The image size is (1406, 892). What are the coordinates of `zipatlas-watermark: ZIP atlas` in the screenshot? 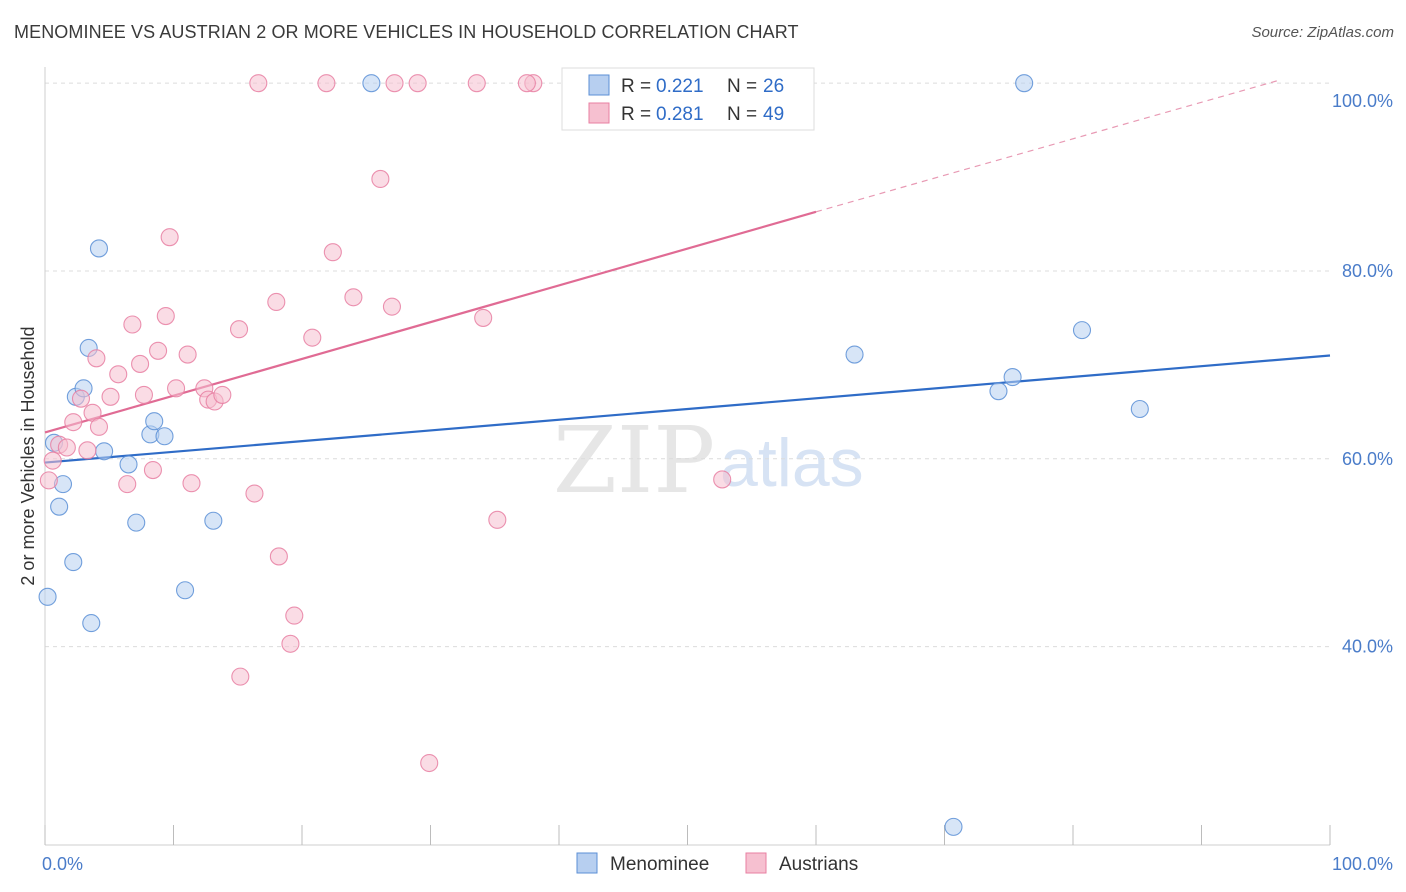 It's located at (708, 460).